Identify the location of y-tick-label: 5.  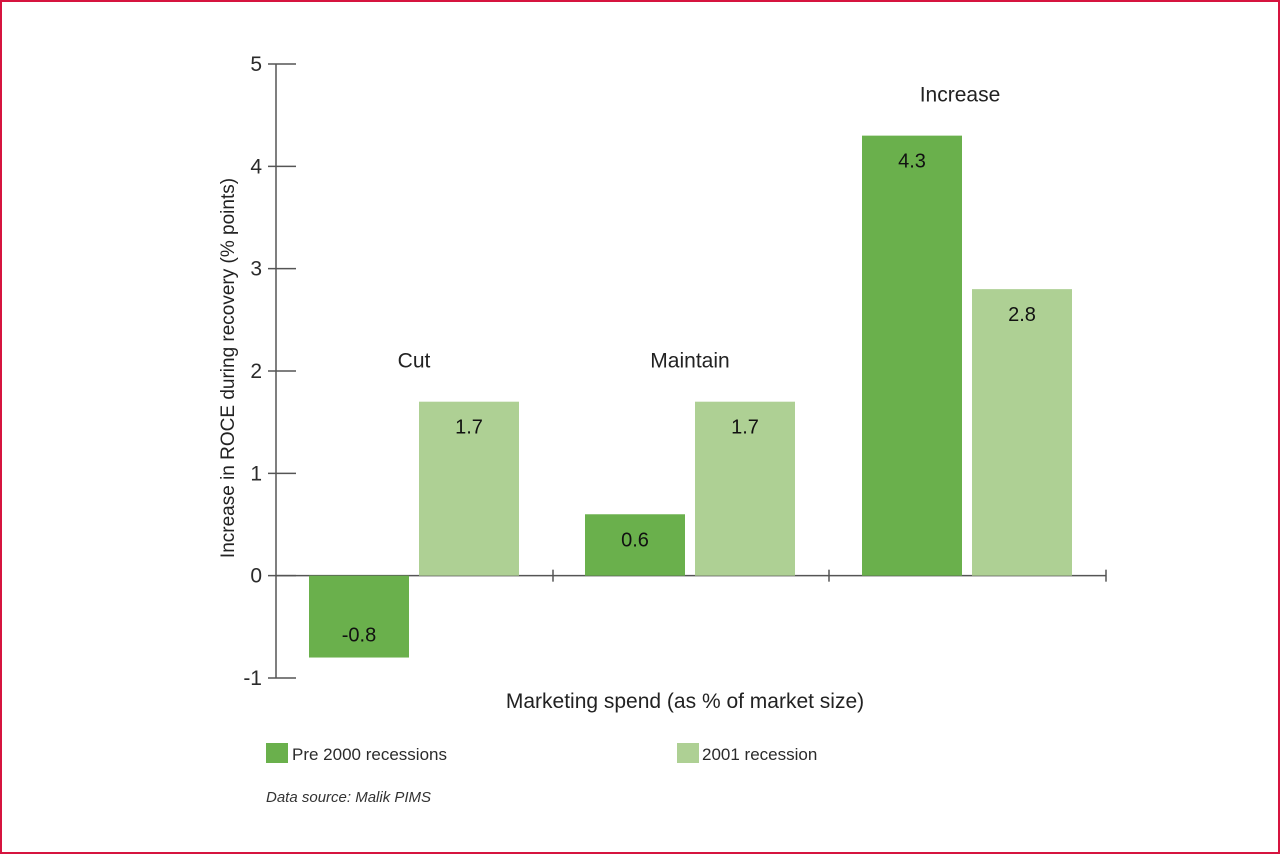
(256, 64).